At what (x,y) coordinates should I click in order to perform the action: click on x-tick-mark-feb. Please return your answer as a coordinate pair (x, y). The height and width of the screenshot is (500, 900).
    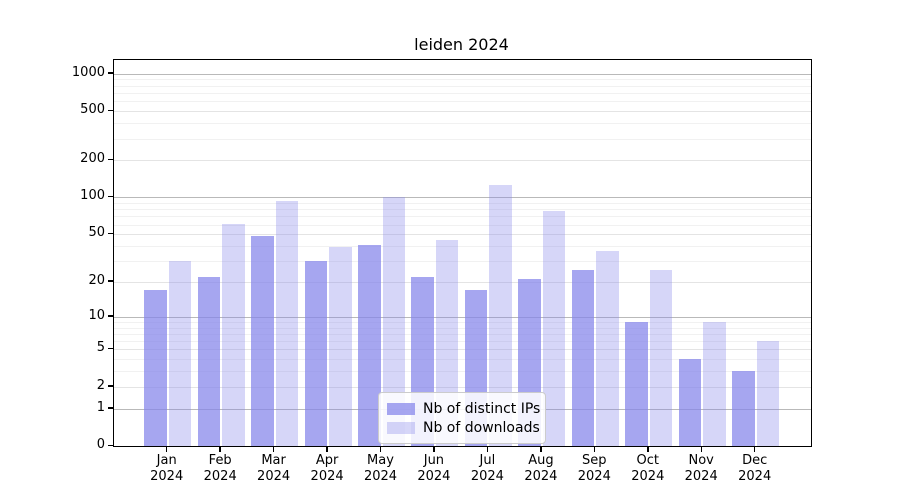
    Looking at the image, I should click on (220, 449).